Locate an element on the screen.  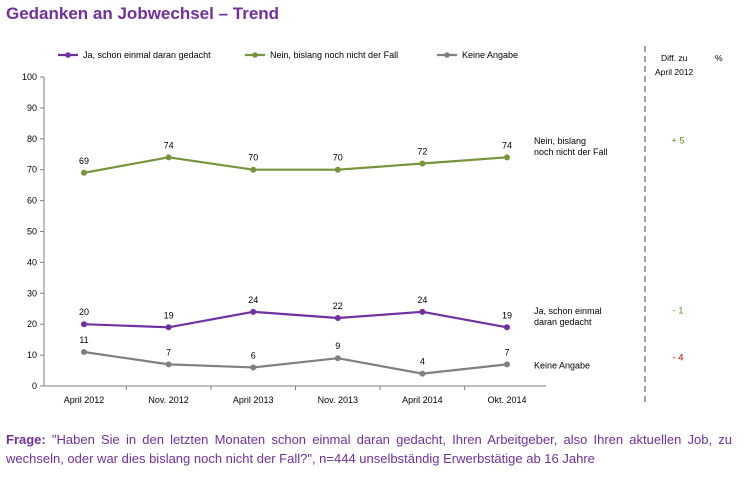
y-tick-label: 10 is located at coordinates (32, 355).